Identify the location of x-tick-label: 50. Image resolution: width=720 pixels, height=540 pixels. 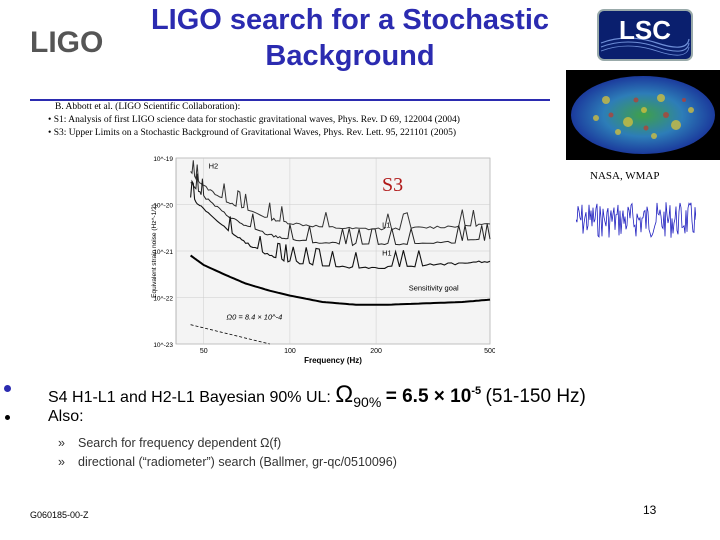
(204, 351).